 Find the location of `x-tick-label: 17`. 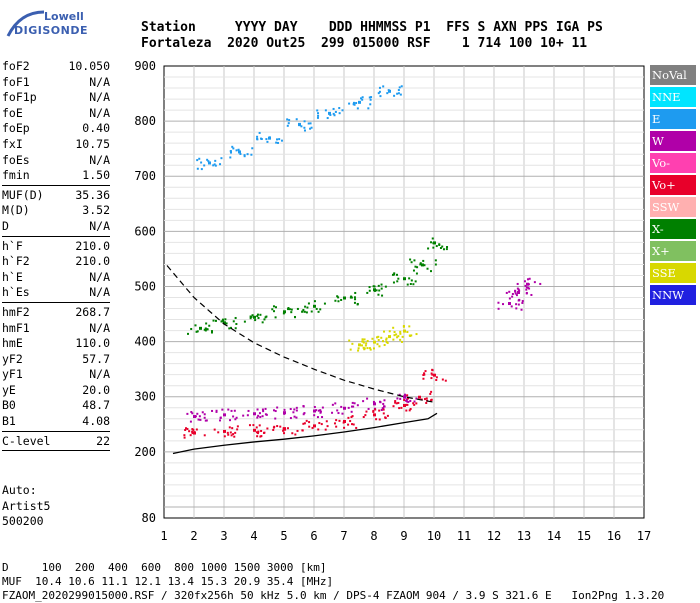

x-tick-label: 17 is located at coordinates (644, 536).